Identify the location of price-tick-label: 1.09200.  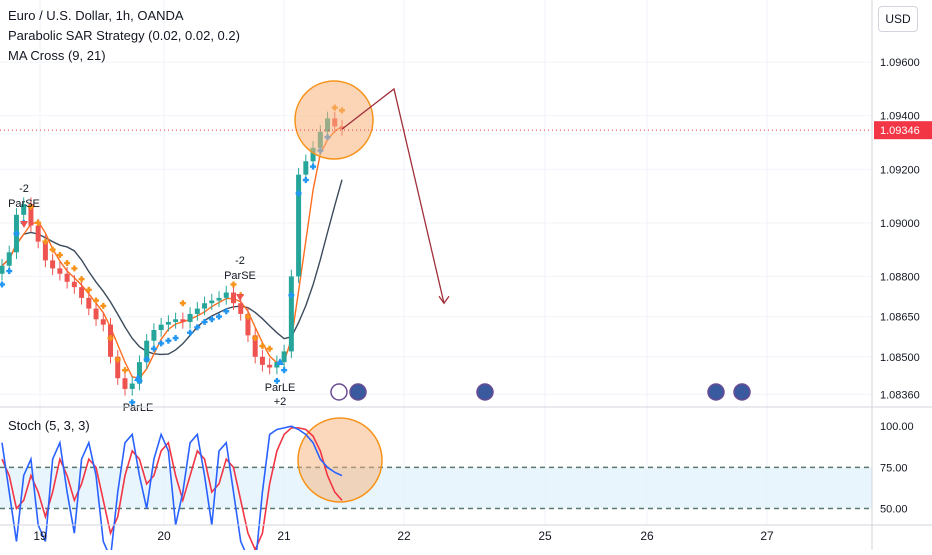
(900, 170).